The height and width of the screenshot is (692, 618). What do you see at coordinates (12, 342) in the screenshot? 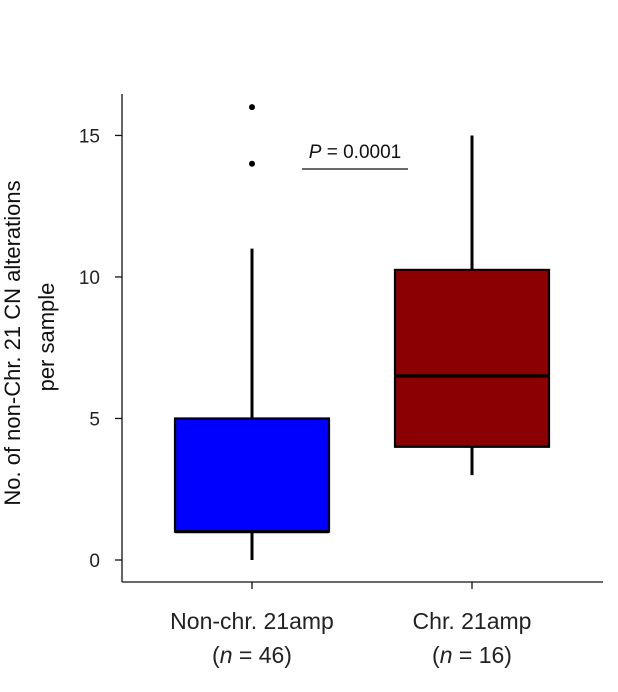
I see `y-axis-title-line1: No. of non-Chr. 21 CN alterations` at bounding box center [12, 342].